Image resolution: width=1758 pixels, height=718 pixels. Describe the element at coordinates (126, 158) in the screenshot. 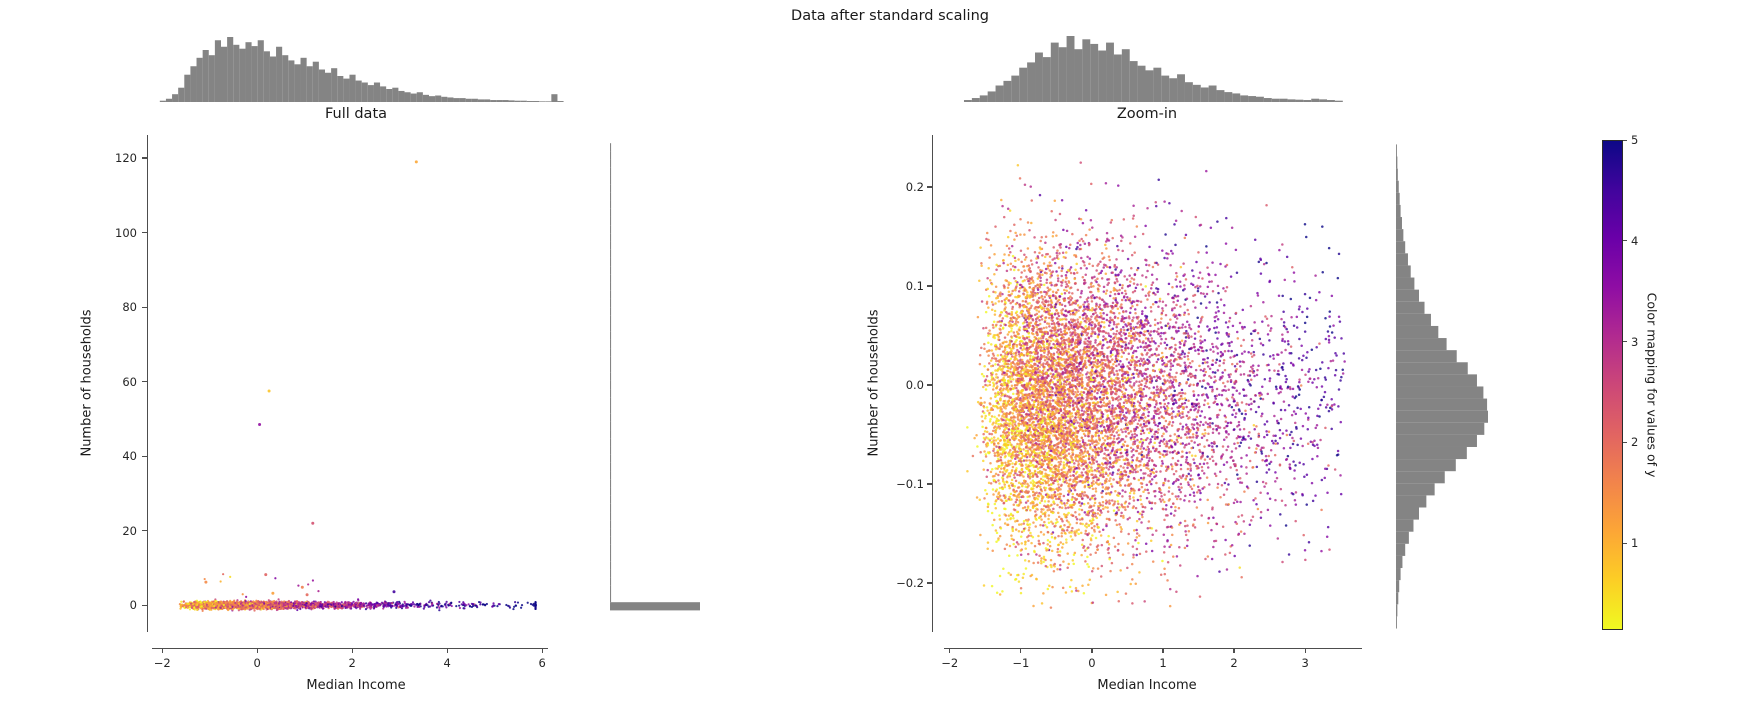

I see `full-y-tick-label: 120` at that location.